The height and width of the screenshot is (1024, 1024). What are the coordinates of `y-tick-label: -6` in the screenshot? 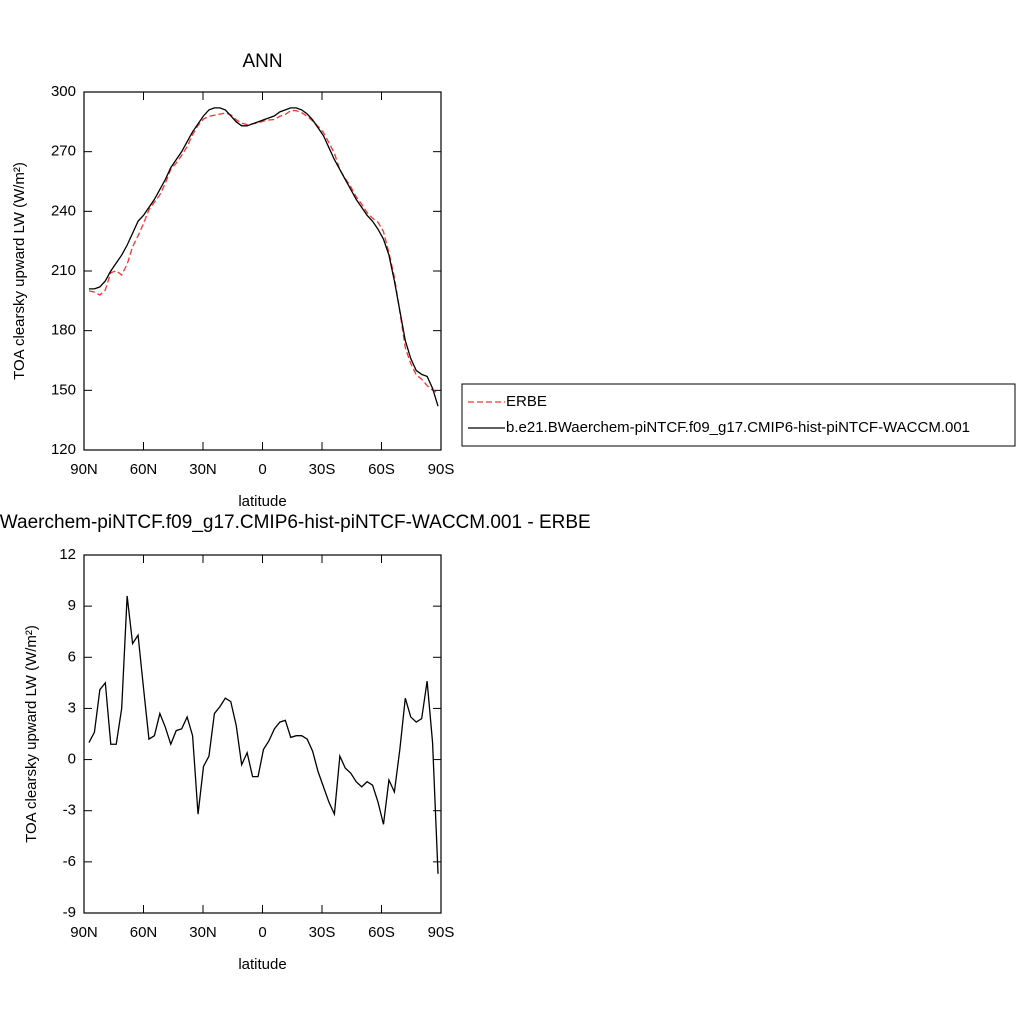 It's located at (69, 861).